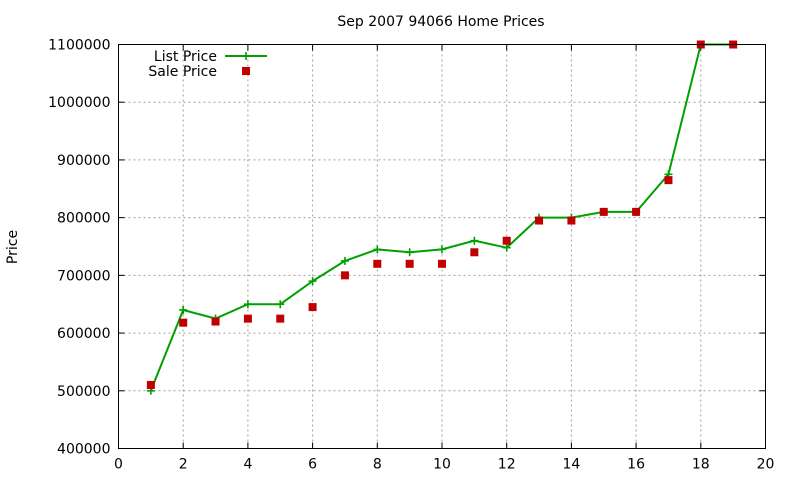  I want to click on legend-label: Sale Price, so click(182, 72).